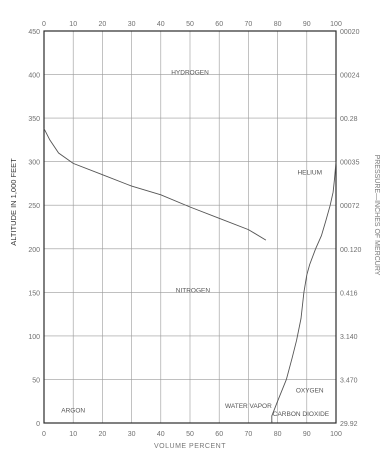 This screenshot has height=459, width=386. Describe the element at coordinates (219, 24) in the screenshot. I see `x-tick-label-top: 60` at that location.